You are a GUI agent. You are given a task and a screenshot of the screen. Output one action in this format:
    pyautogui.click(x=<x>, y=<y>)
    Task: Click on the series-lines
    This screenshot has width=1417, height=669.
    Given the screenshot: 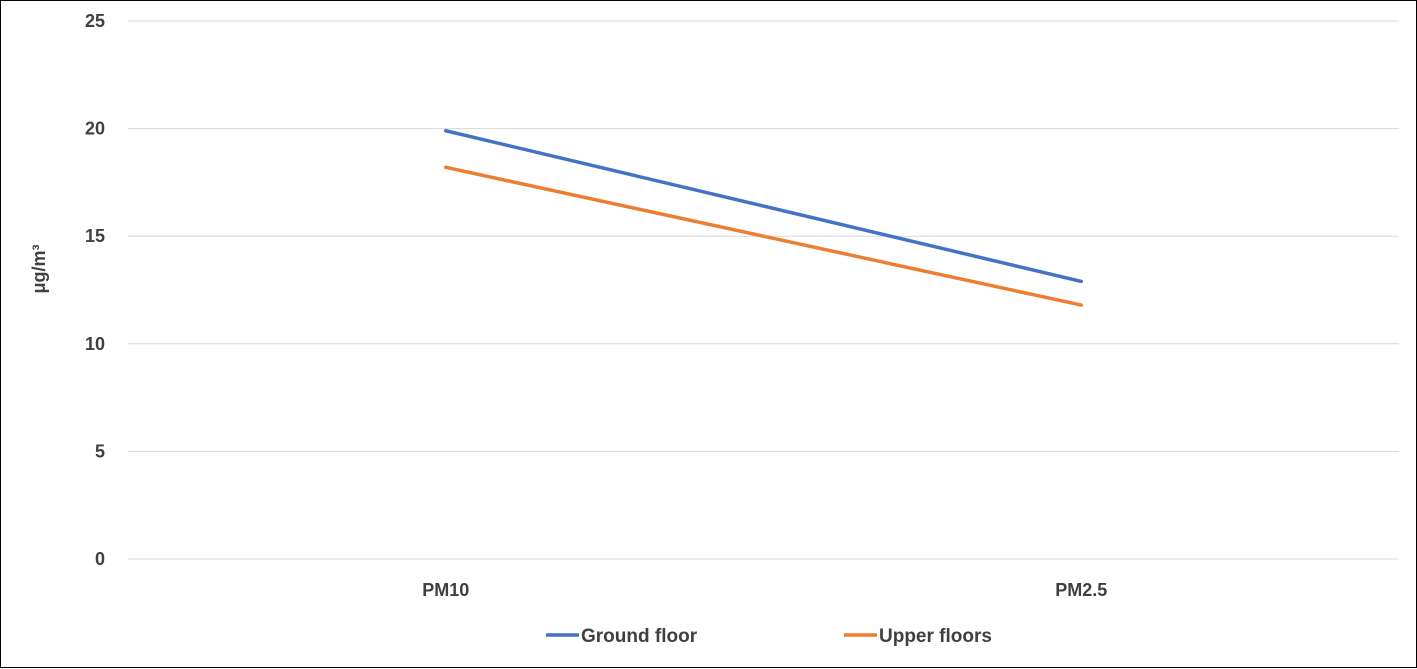 What is the action you would take?
    pyautogui.click(x=763, y=218)
    